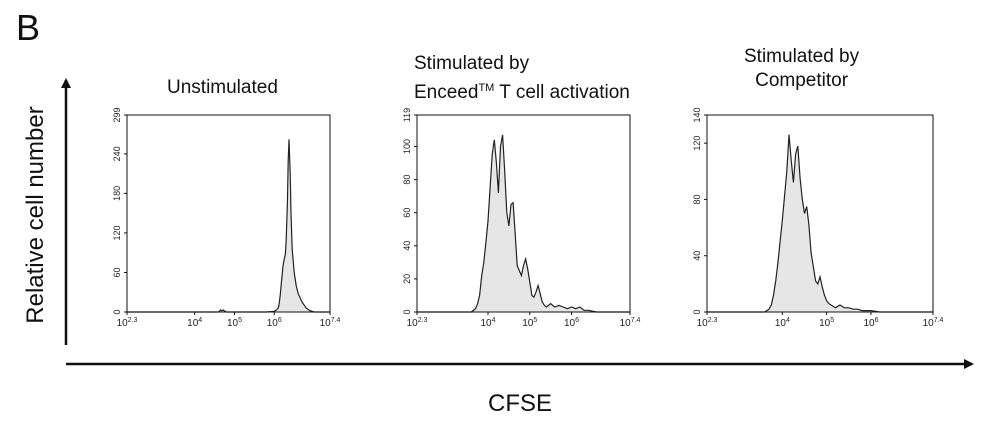  I want to click on panel-2-x-tick-exponent: 4, so click(494, 320).